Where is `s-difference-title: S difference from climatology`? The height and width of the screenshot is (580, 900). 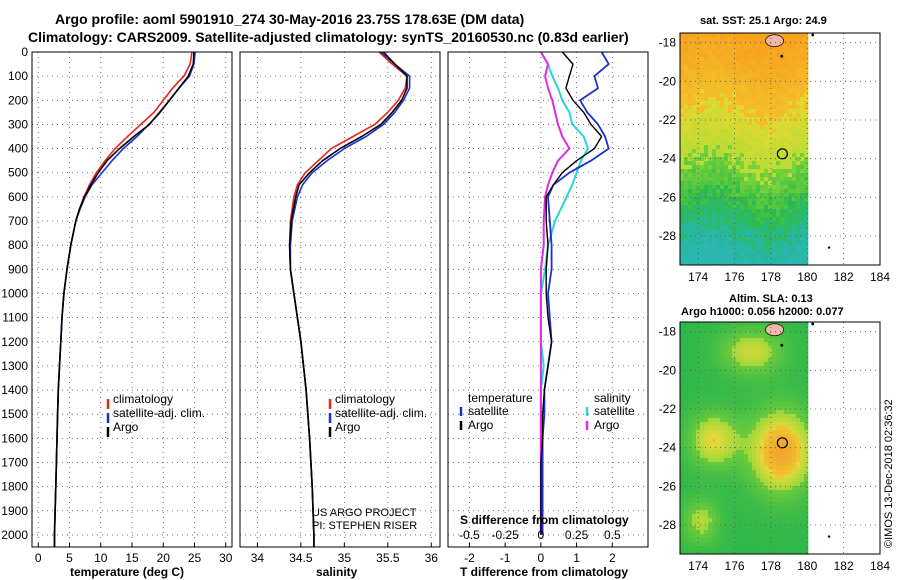 s-difference-title: S difference from climatology is located at coordinates (544, 520).